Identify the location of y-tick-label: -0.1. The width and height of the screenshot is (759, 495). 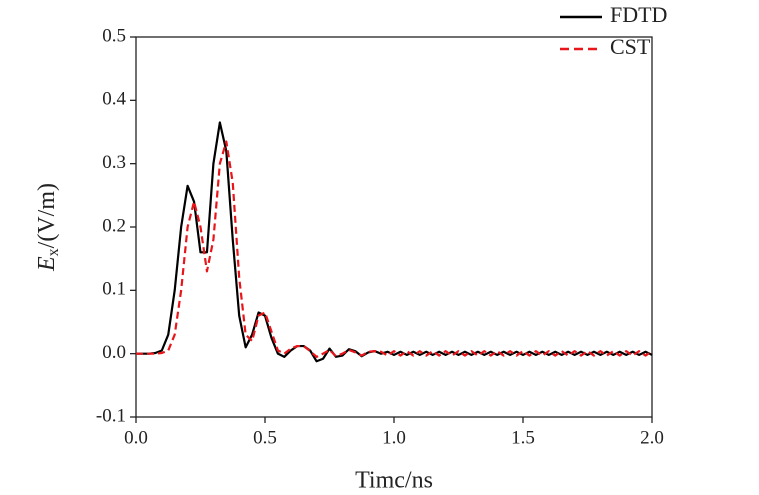
(111, 415).